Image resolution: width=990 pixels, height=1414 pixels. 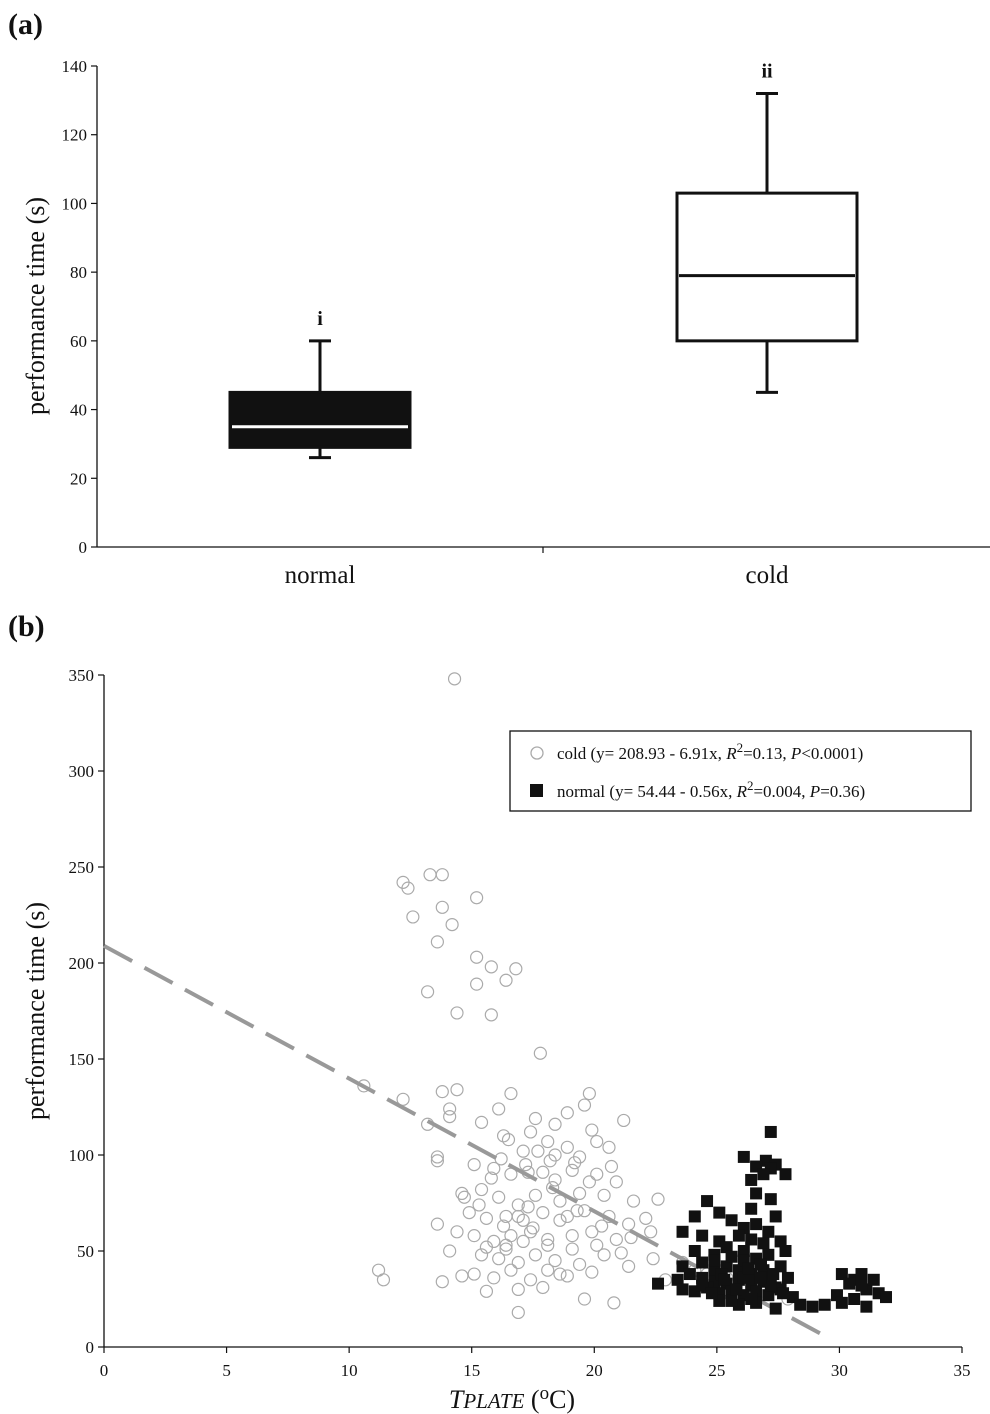 What do you see at coordinates (78, 410) in the screenshot?
I see `panel-a-y-tick-label: 40` at bounding box center [78, 410].